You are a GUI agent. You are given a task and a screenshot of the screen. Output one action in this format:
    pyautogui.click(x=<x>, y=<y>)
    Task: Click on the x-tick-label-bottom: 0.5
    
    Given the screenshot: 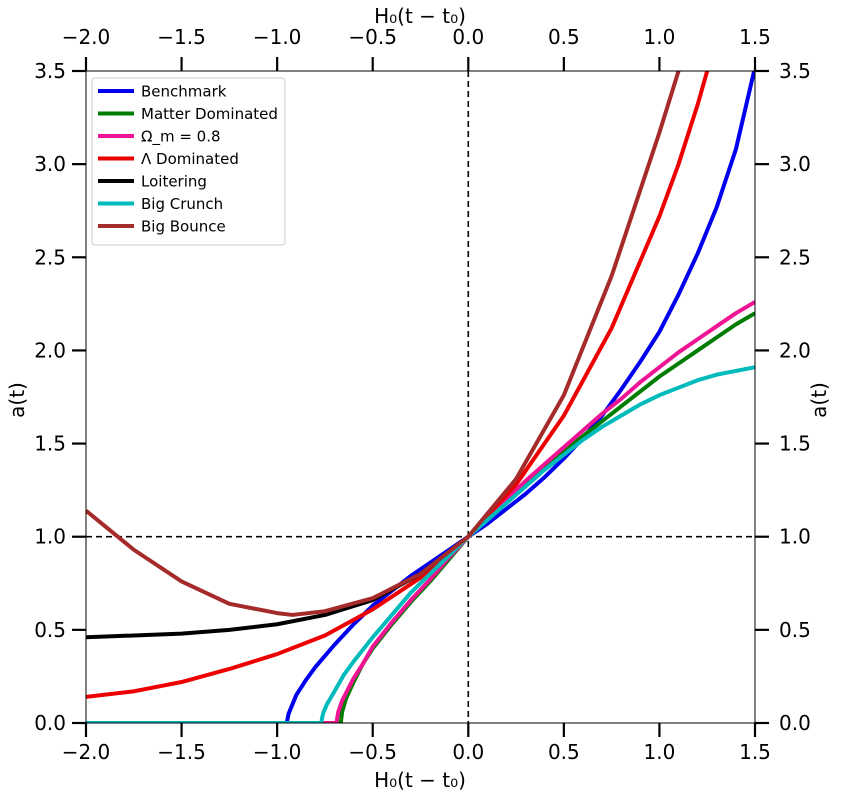 What is the action you would take?
    pyautogui.click(x=564, y=752)
    